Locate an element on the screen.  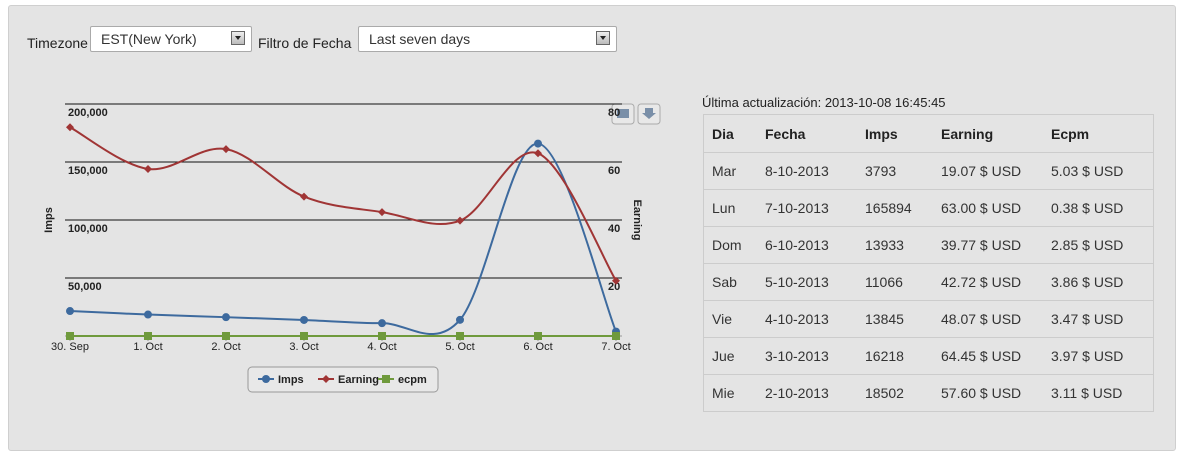
table-cell: 7-10-2013 is located at coordinates (807, 208).